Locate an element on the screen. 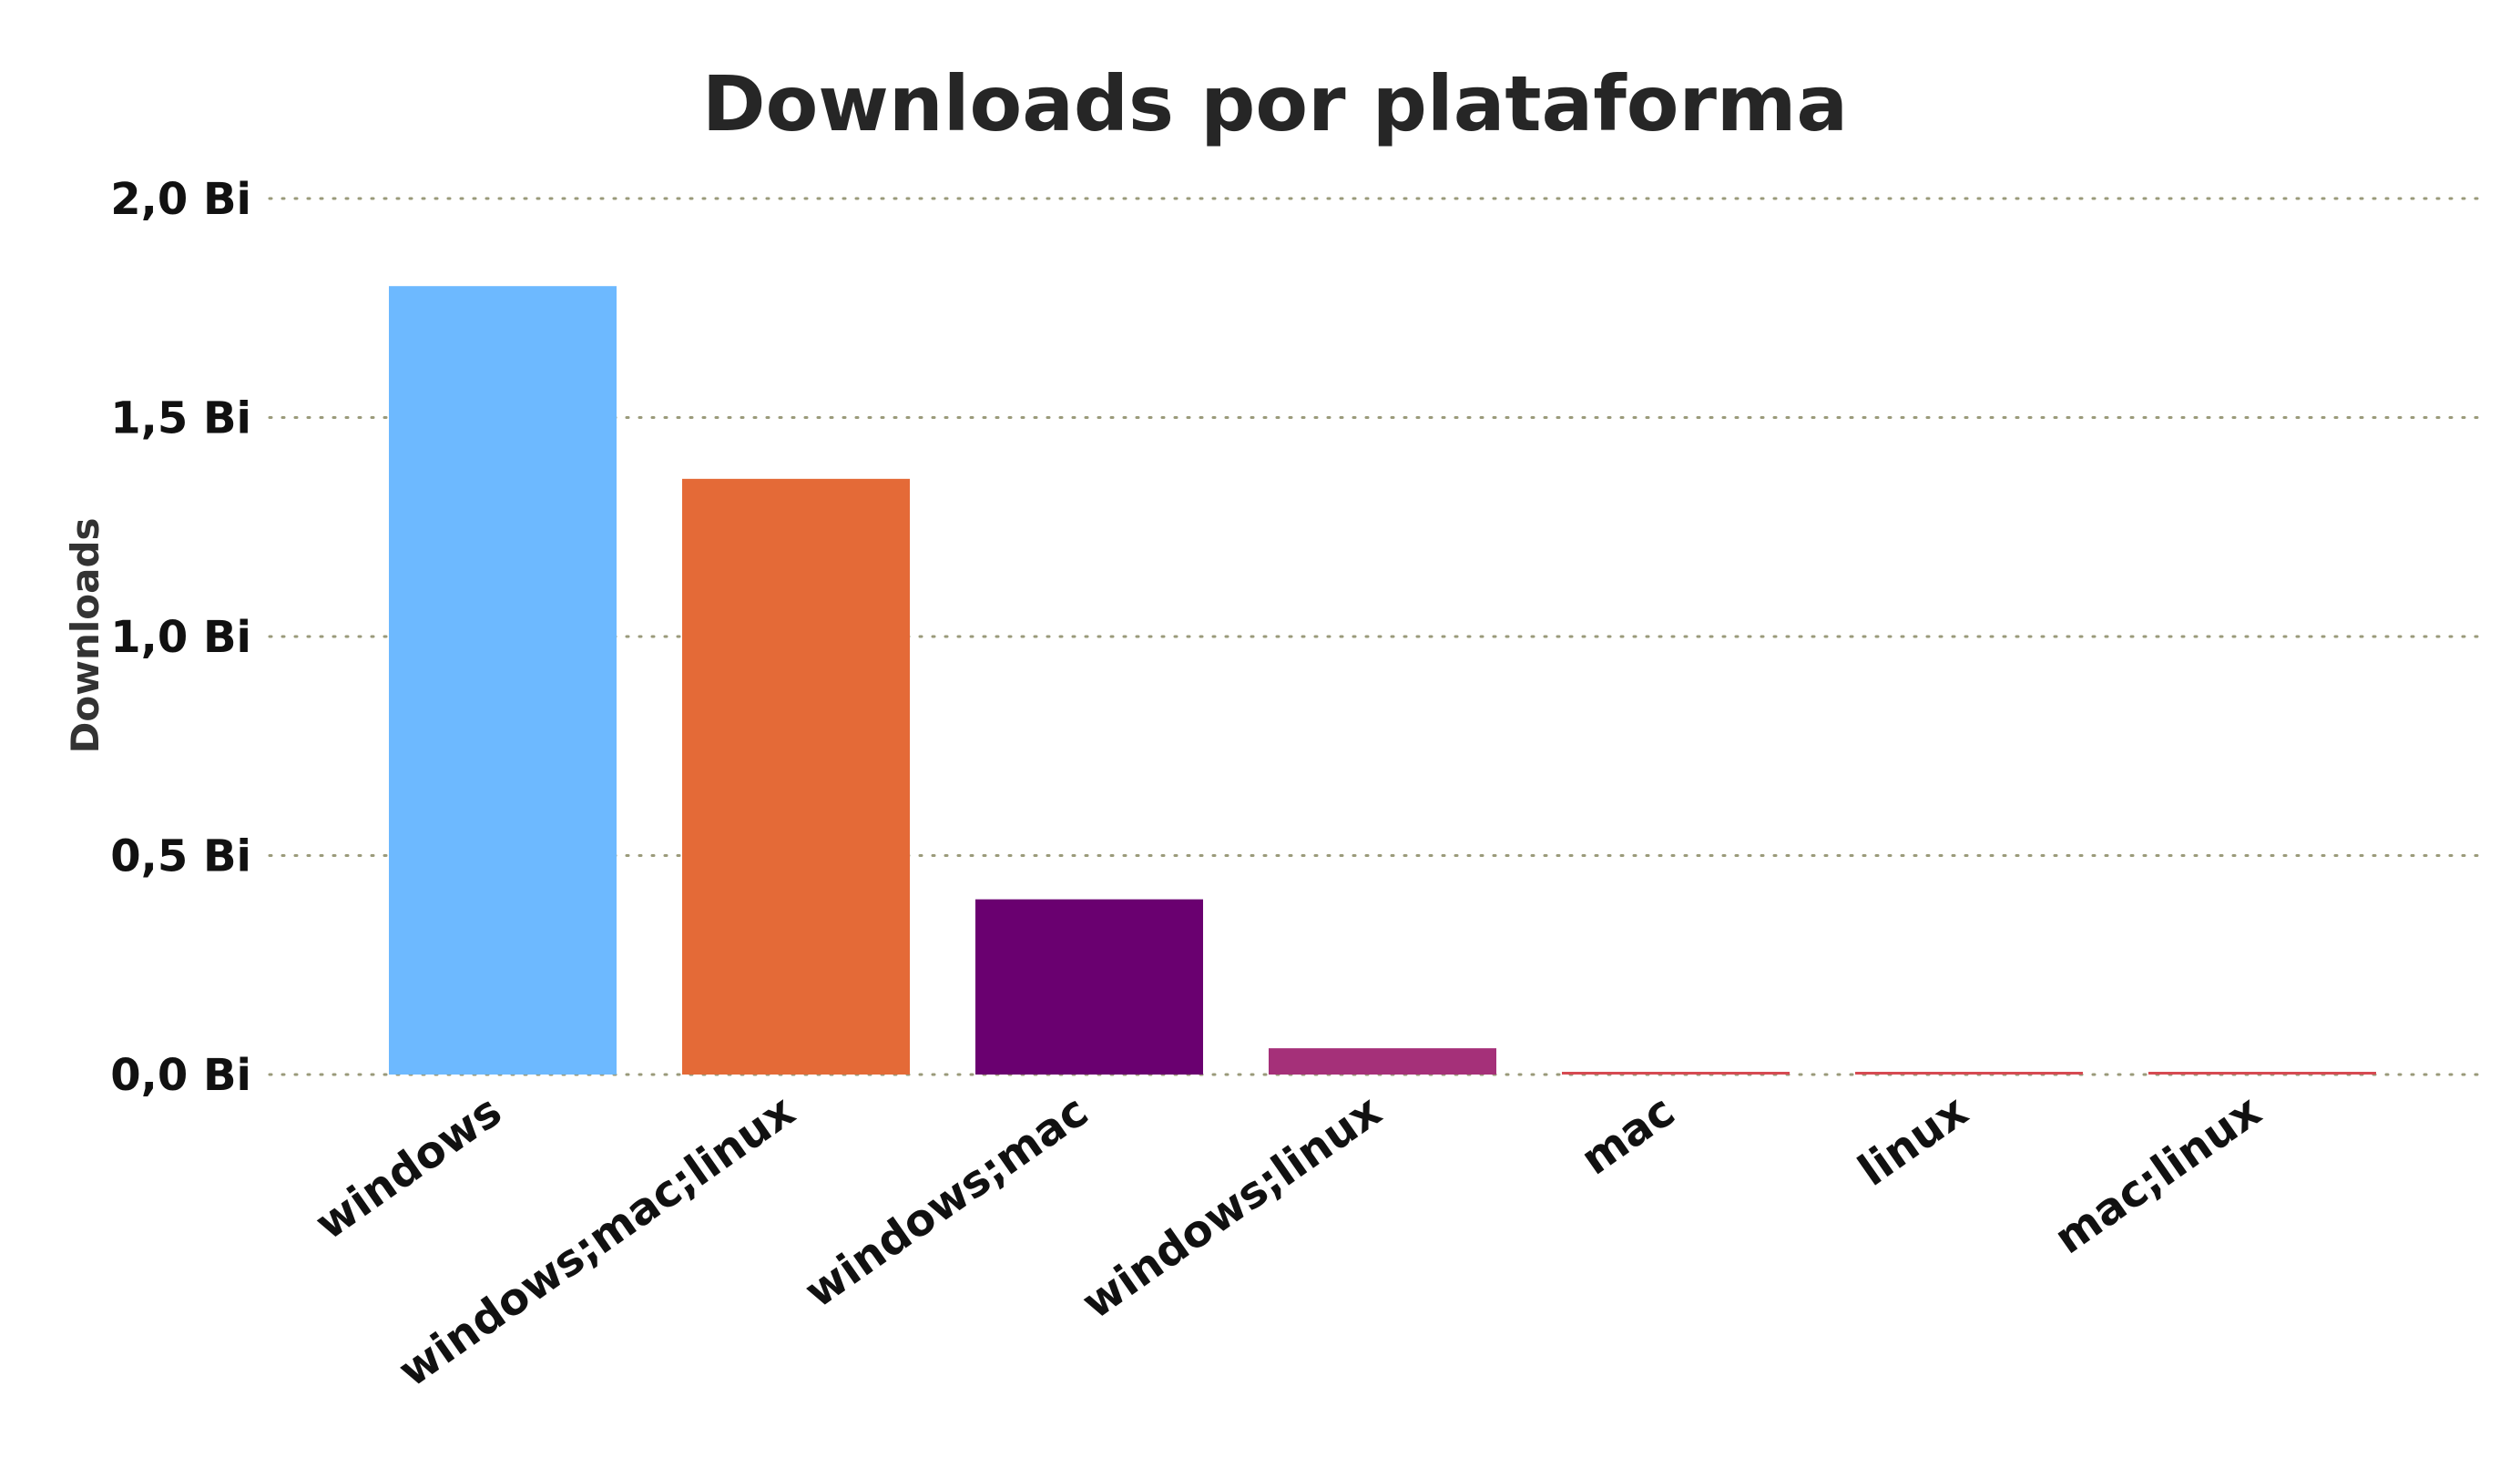 This screenshot has width=2520, height=1457. x-tick-label: windows is located at coordinates (408, 1168).